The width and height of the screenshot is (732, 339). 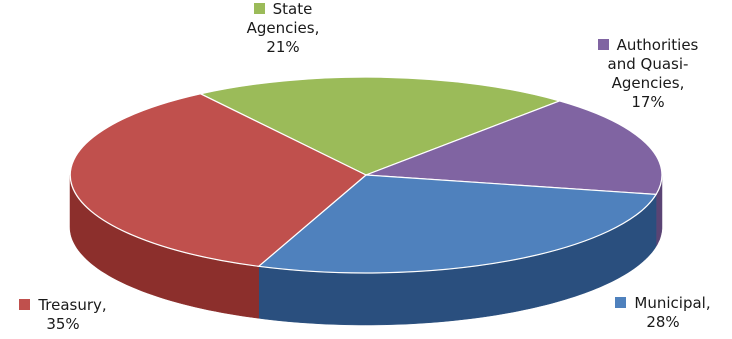 What do you see at coordinates (283, 28) in the screenshot?
I see `slice-label-state-agencies: State Agencies, 21%` at bounding box center [283, 28].